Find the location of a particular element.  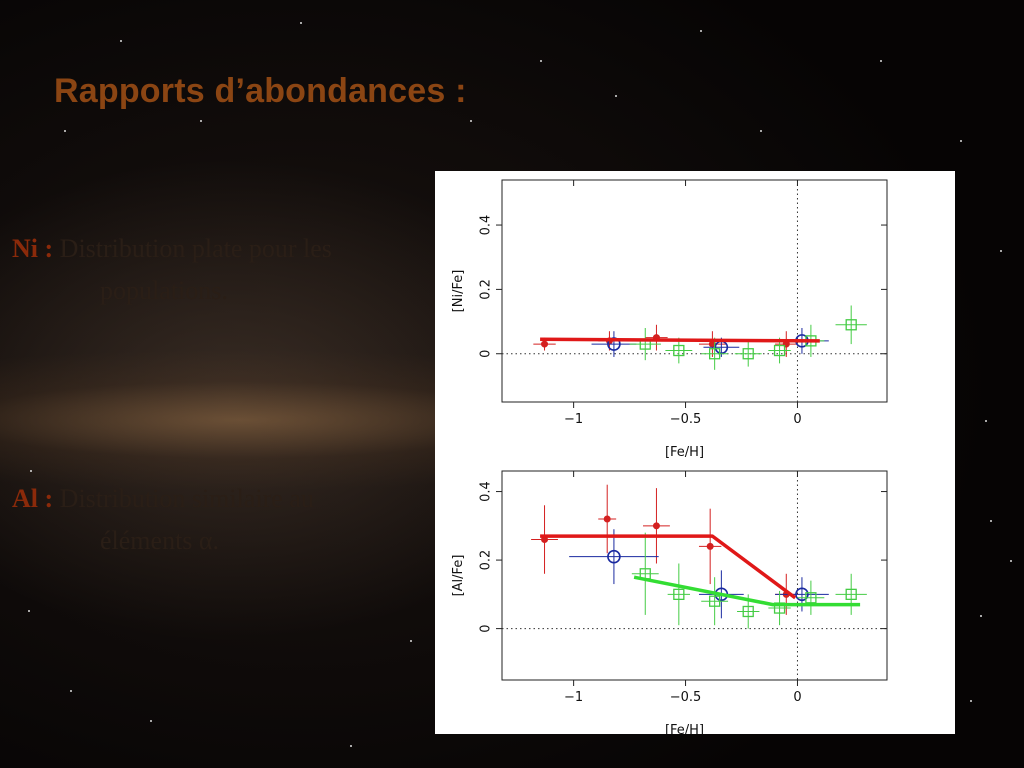

panel2-y-axis-label: [Al/Fe] is located at coordinates (458, 576).